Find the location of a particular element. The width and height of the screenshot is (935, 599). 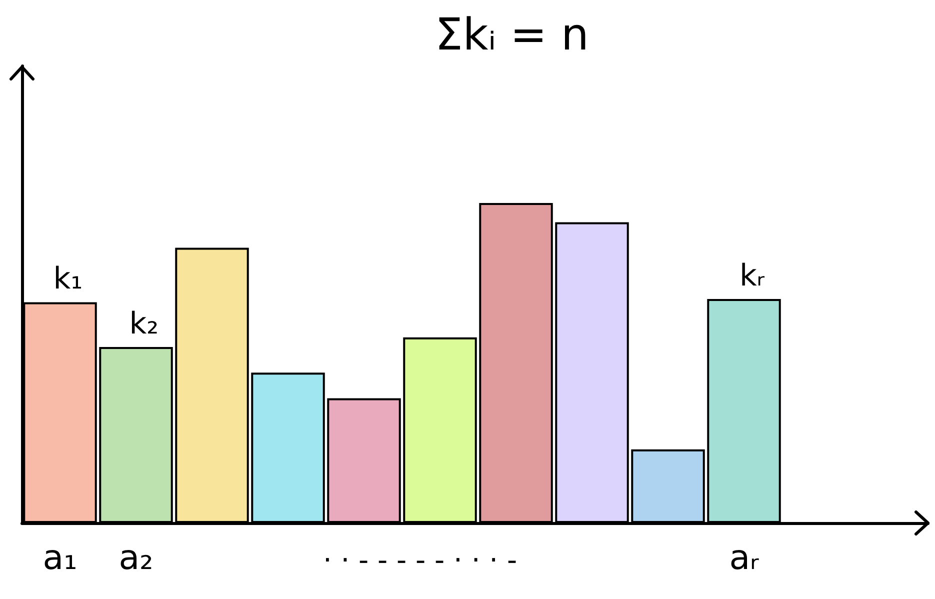

annotation: k₂ is located at coordinates (144, 324).